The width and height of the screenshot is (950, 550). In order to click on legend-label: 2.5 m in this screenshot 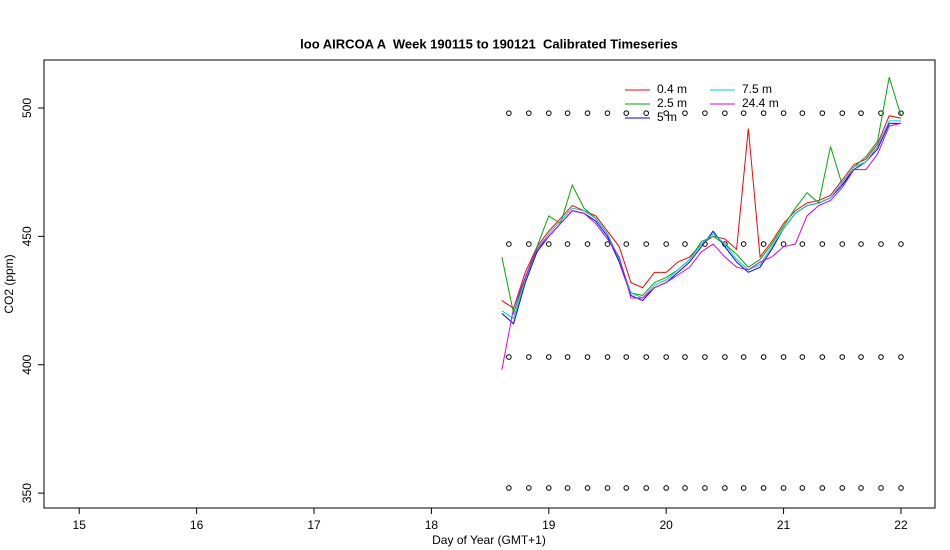, I will do `click(672, 103)`.